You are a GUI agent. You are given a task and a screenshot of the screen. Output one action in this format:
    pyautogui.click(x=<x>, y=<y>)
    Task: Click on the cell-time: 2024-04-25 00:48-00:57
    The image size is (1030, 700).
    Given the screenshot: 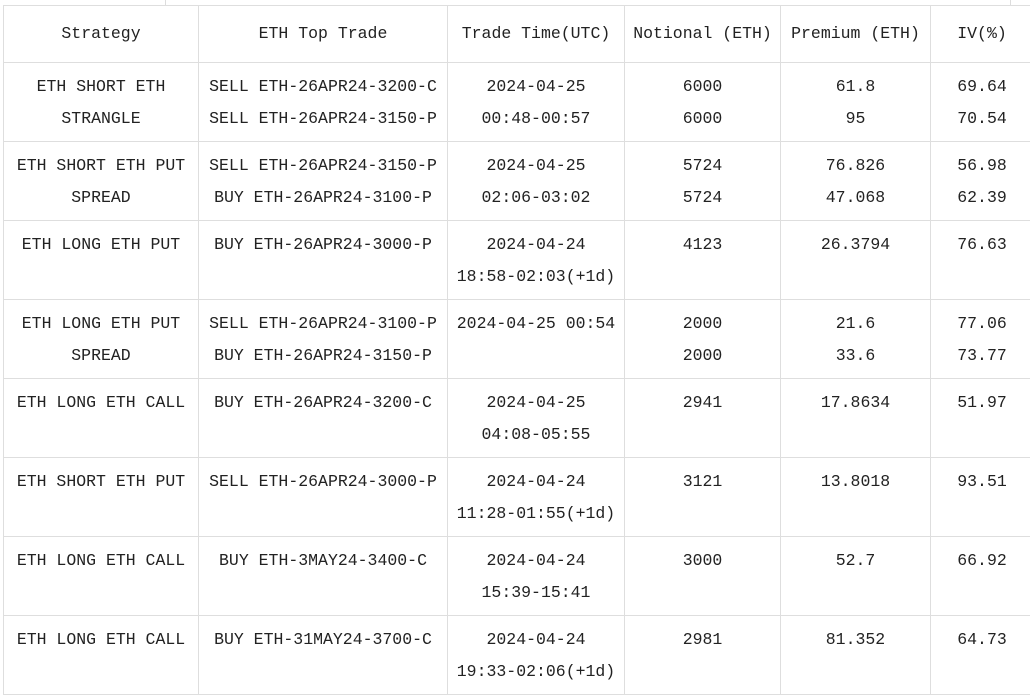 What is the action you would take?
    pyautogui.click(x=536, y=102)
    